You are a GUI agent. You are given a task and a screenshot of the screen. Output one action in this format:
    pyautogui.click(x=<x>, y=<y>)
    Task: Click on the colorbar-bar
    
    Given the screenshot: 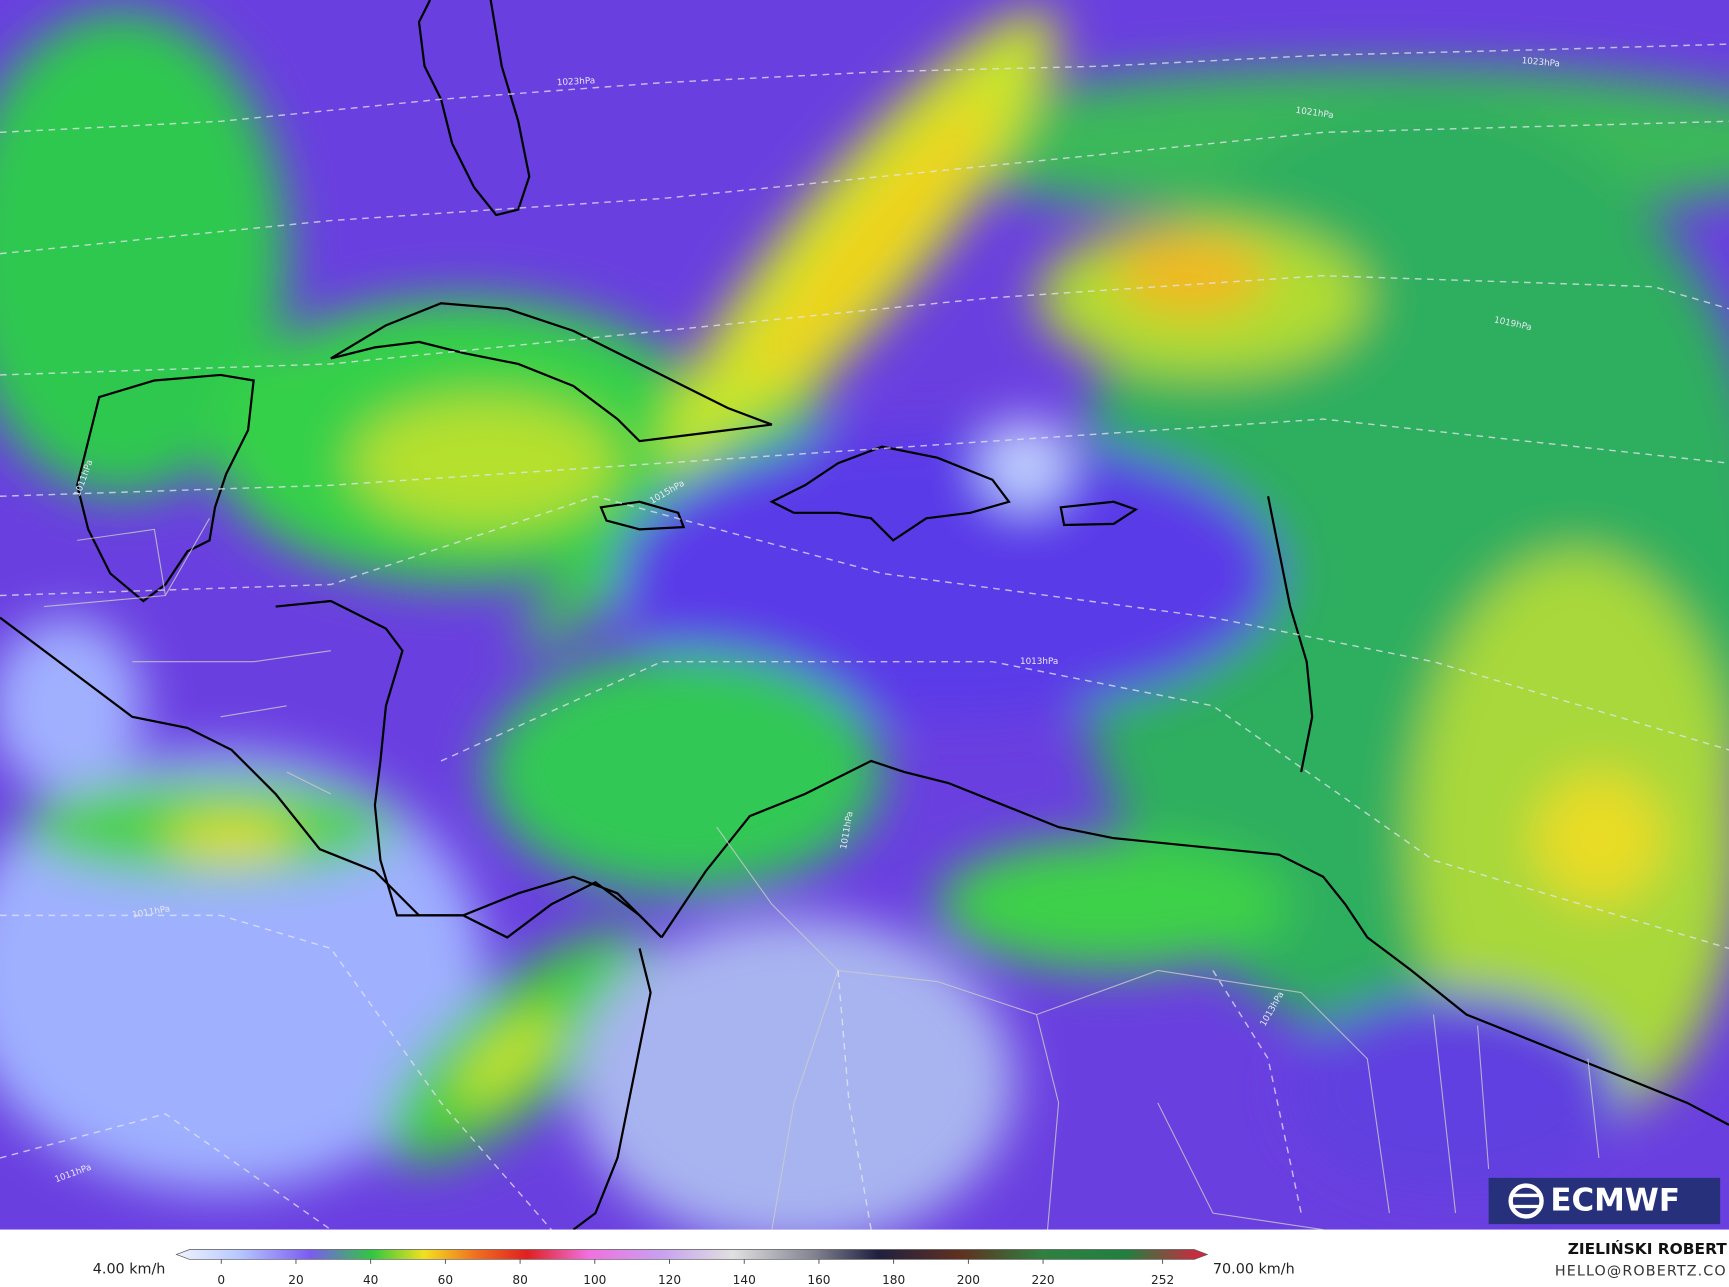 What is the action you would take?
    pyautogui.click(x=692, y=1254)
    